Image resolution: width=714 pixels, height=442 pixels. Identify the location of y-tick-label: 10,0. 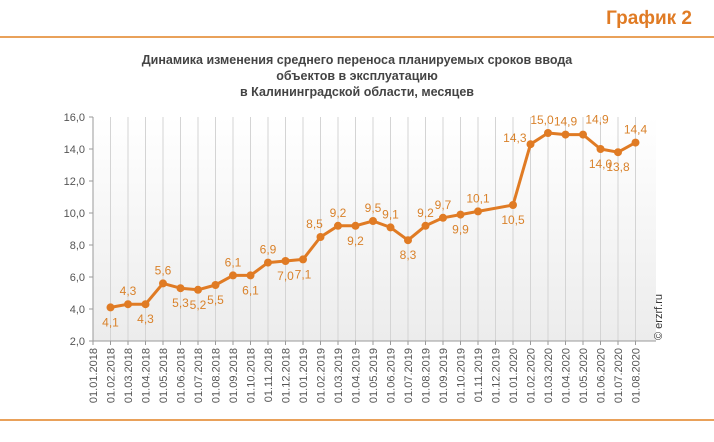
(74, 214).